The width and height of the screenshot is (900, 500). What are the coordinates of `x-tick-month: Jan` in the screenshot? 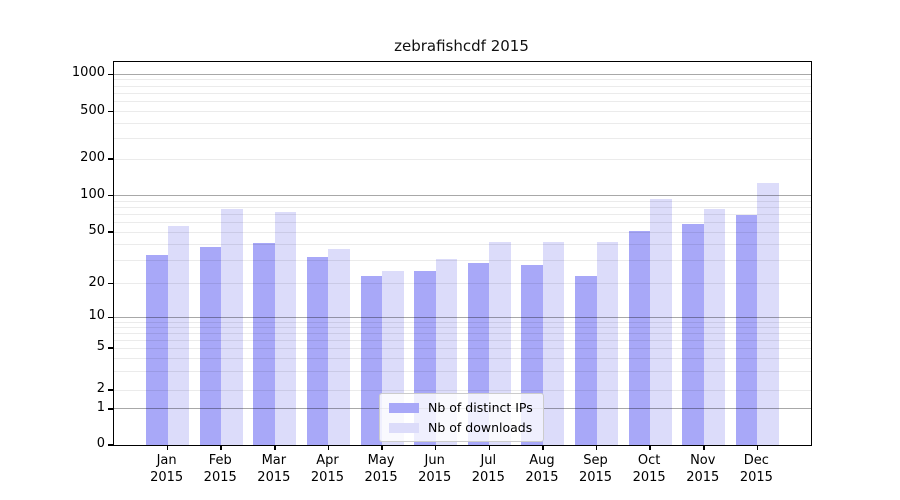 It's located at (166, 460).